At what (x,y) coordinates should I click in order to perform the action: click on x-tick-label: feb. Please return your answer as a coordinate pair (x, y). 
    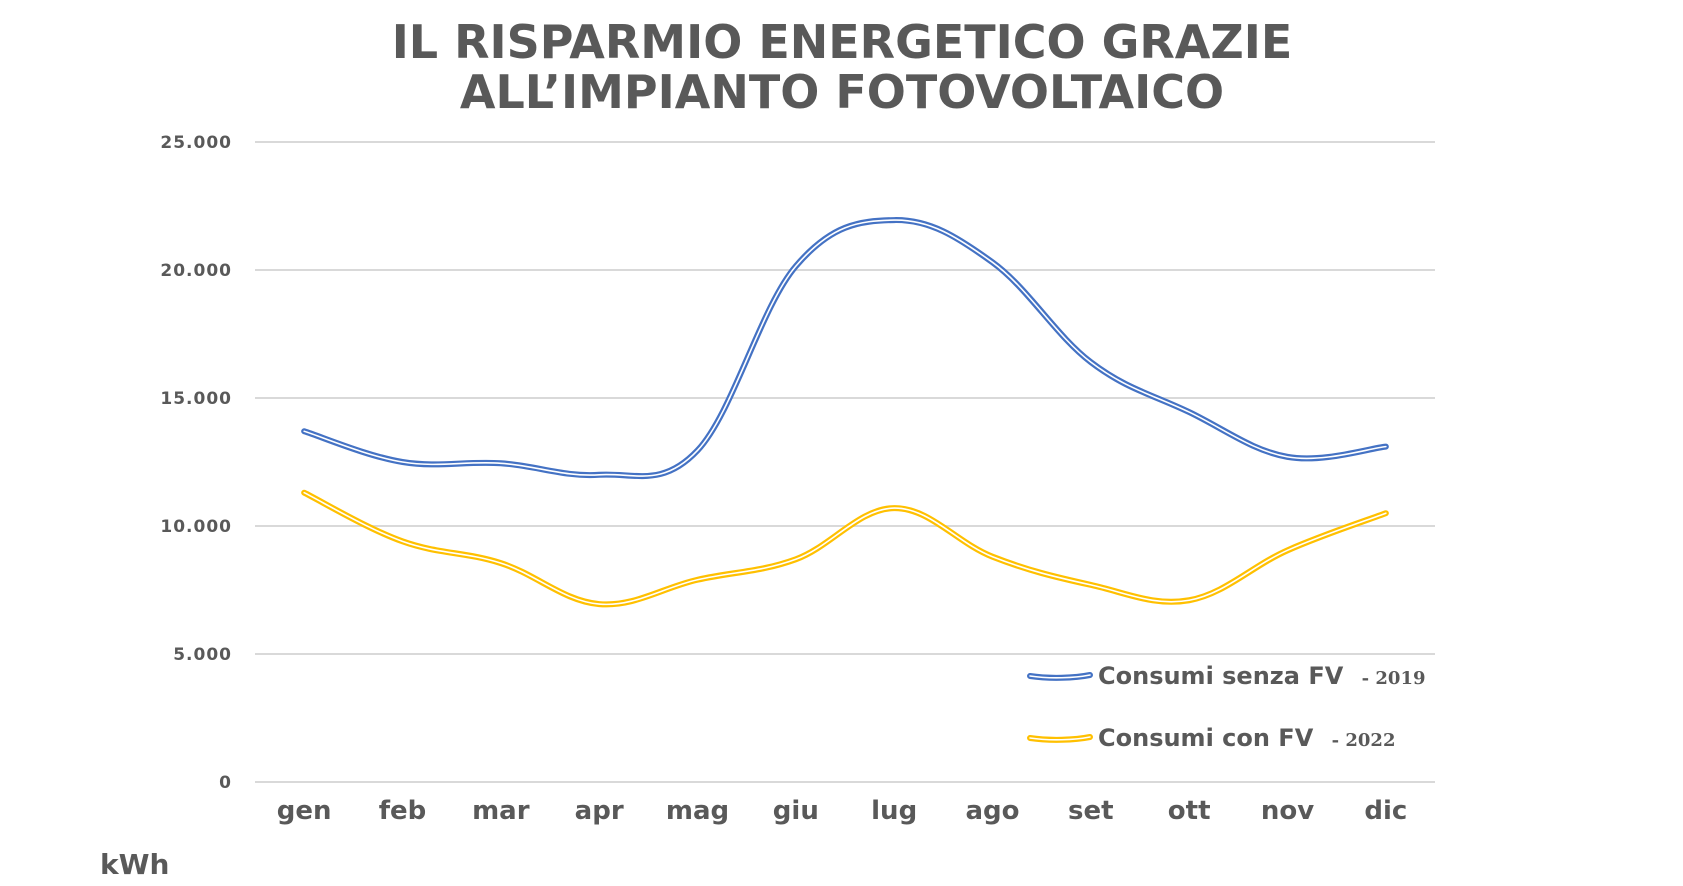
    Looking at the image, I should click on (403, 811).